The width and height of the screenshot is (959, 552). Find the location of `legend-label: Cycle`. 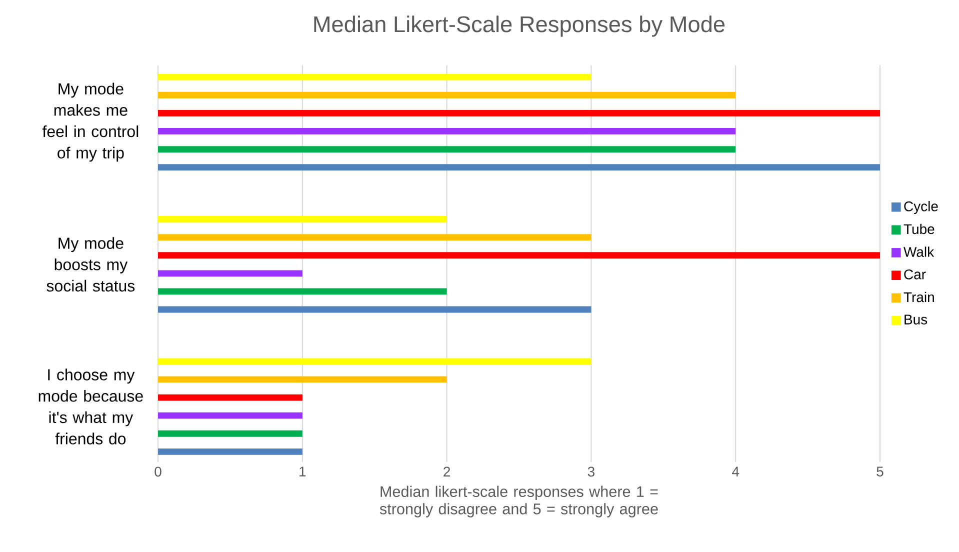

legend-label: Cycle is located at coordinates (921, 207).